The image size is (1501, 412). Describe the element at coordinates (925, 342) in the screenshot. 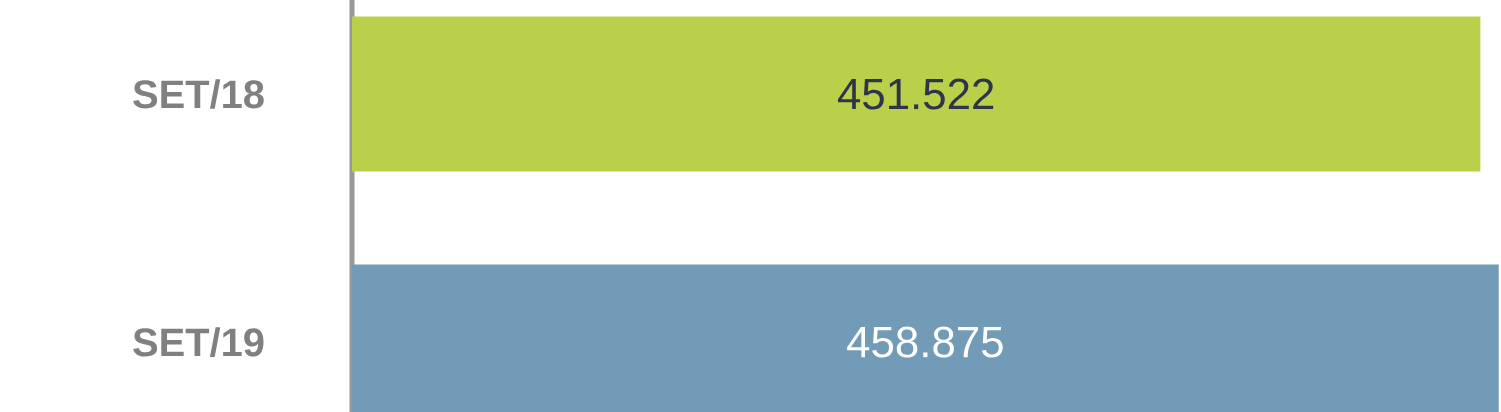

I see `data-label: 458.875` at that location.